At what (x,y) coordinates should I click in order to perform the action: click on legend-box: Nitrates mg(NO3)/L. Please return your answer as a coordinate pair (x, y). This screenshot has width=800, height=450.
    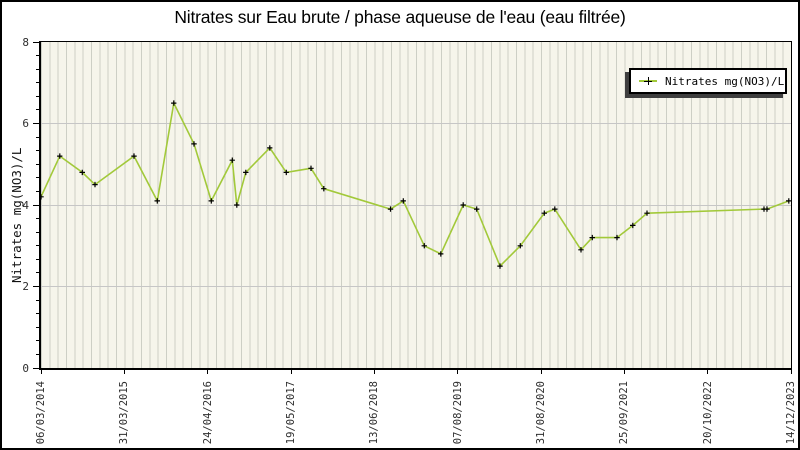
    Looking at the image, I should click on (708, 81).